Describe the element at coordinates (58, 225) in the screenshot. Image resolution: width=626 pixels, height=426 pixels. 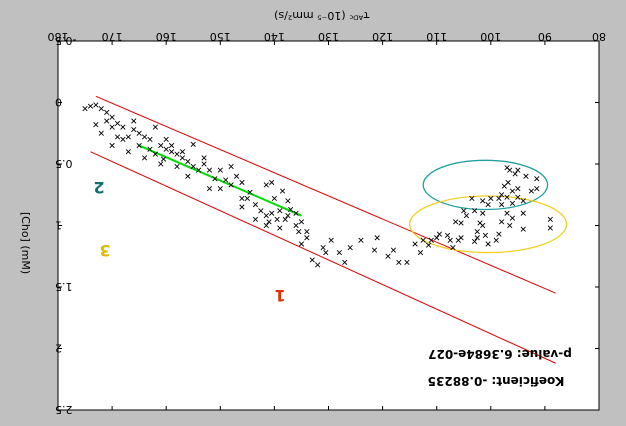
I see `y-tick-label: 1` at that location.